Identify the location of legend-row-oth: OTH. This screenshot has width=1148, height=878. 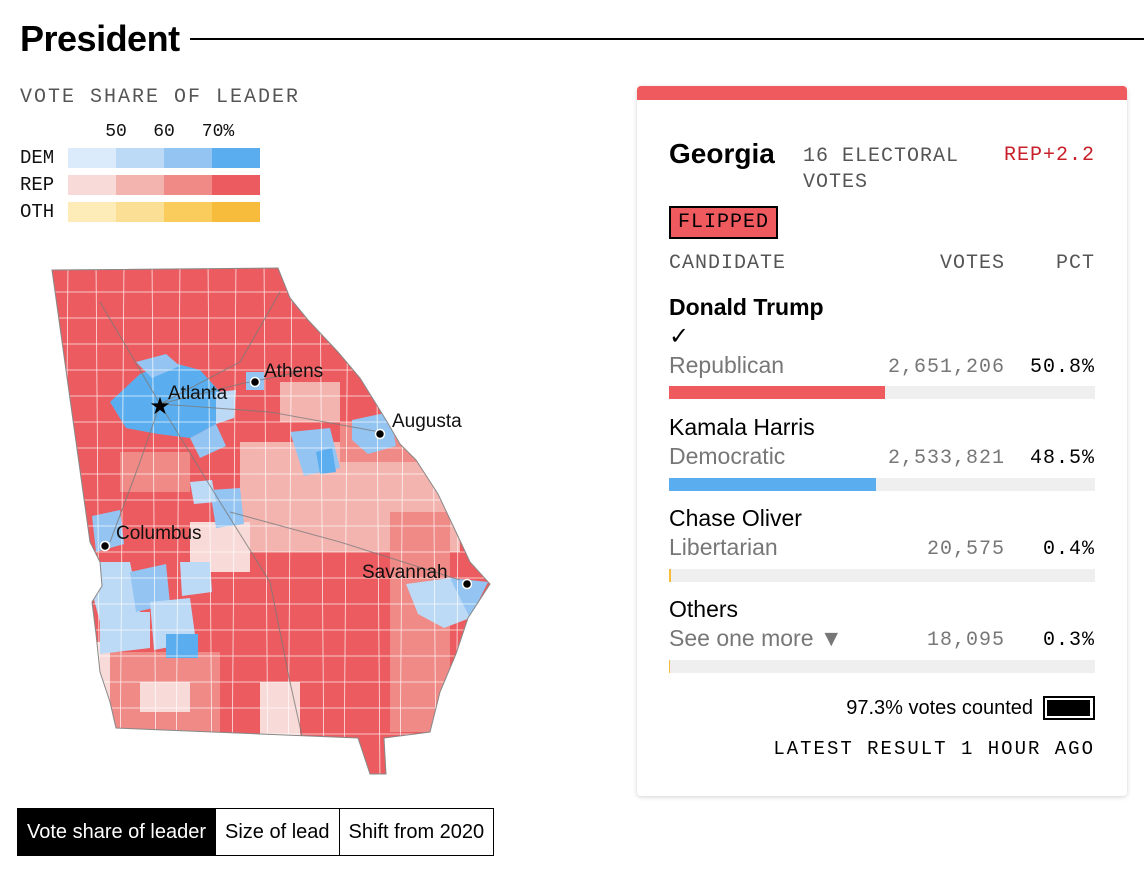
(140, 212).